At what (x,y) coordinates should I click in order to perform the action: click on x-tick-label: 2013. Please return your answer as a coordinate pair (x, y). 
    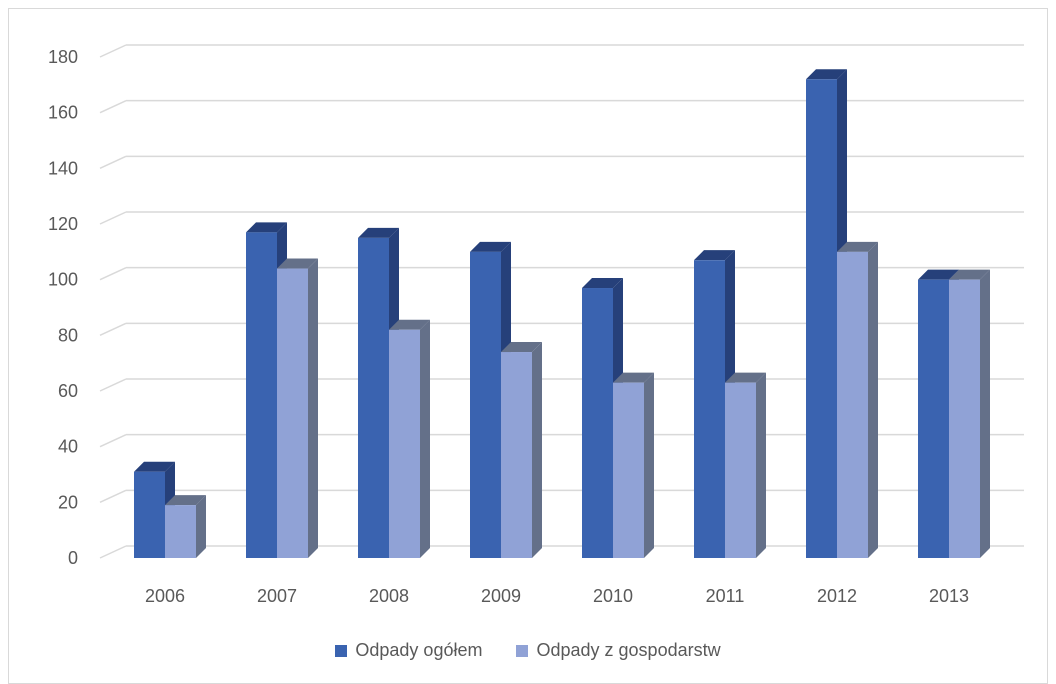
    Looking at the image, I should click on (949, 596).